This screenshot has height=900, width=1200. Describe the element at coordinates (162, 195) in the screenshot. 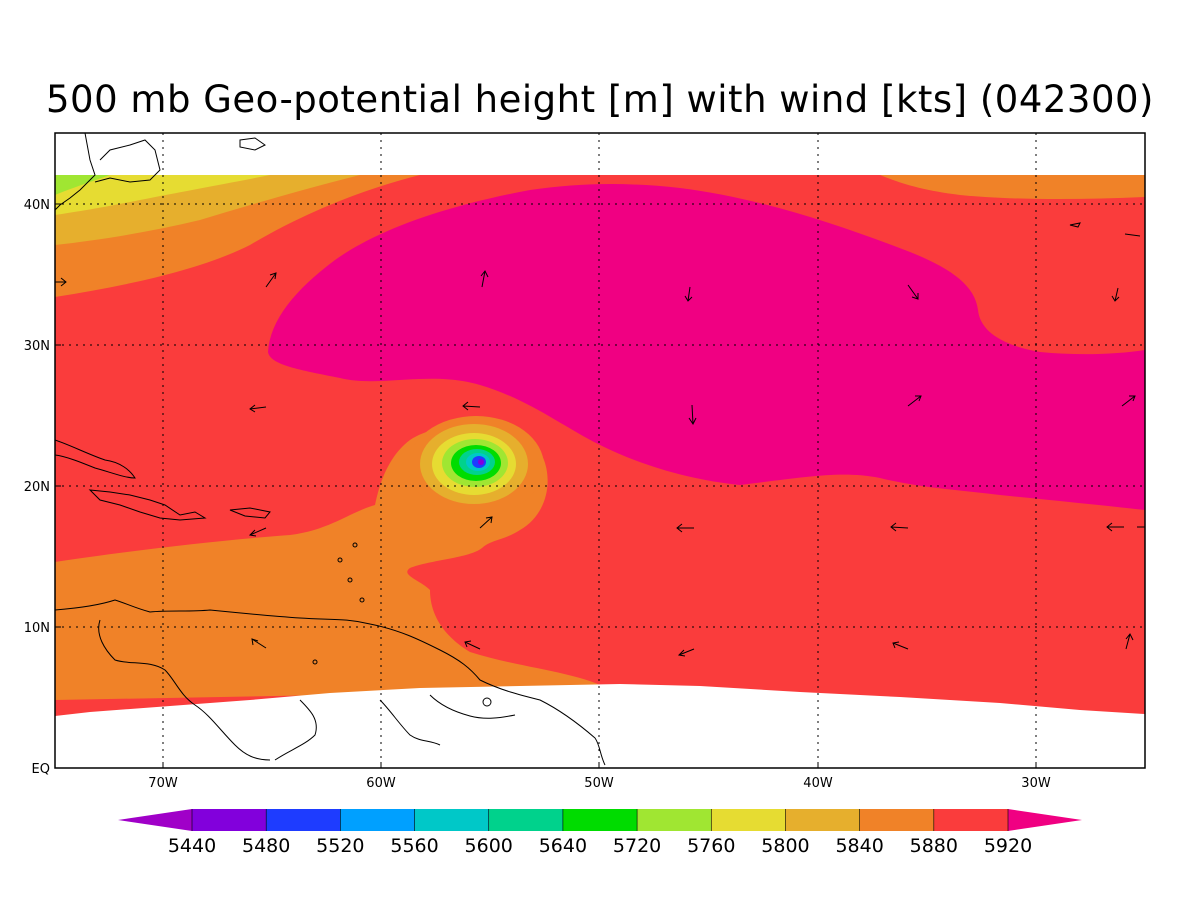

I see `height-field-5760-north` at that location.